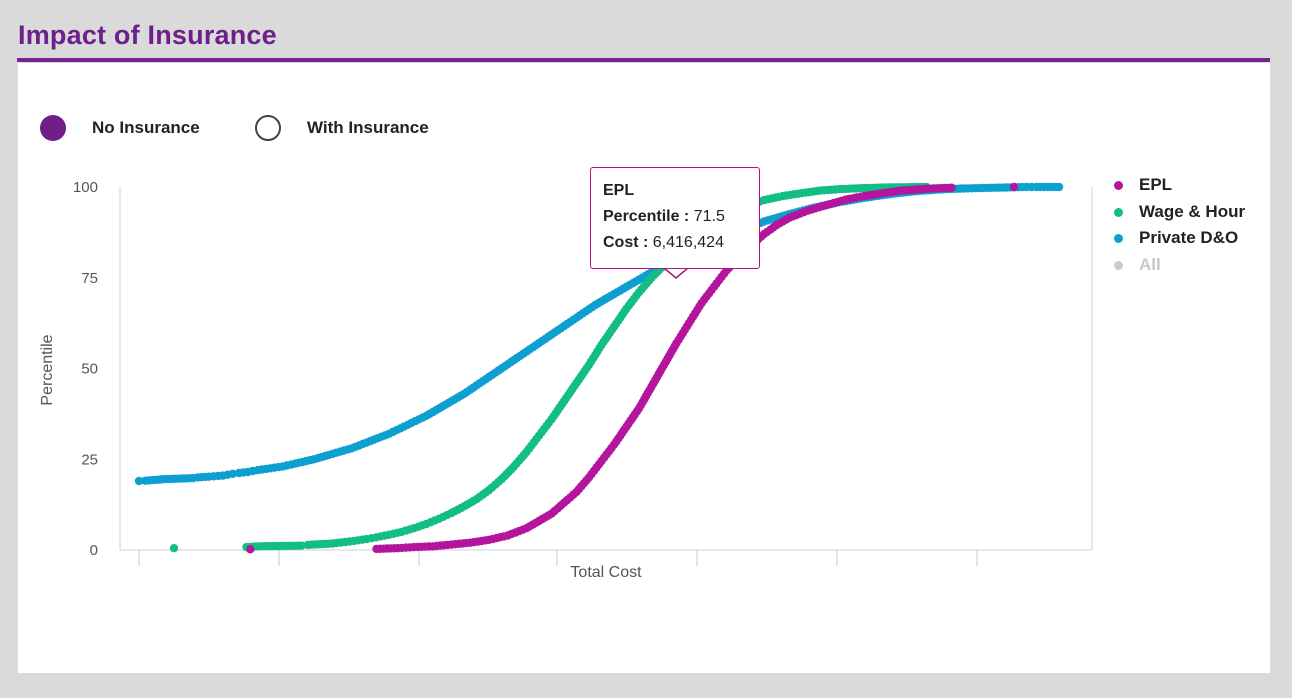 The image size is (1292, 698). What do you see at coordinates (147, 35) in the screenshot?
I see `page-title: Impact of Insurance` at bounding box center [147, 35].